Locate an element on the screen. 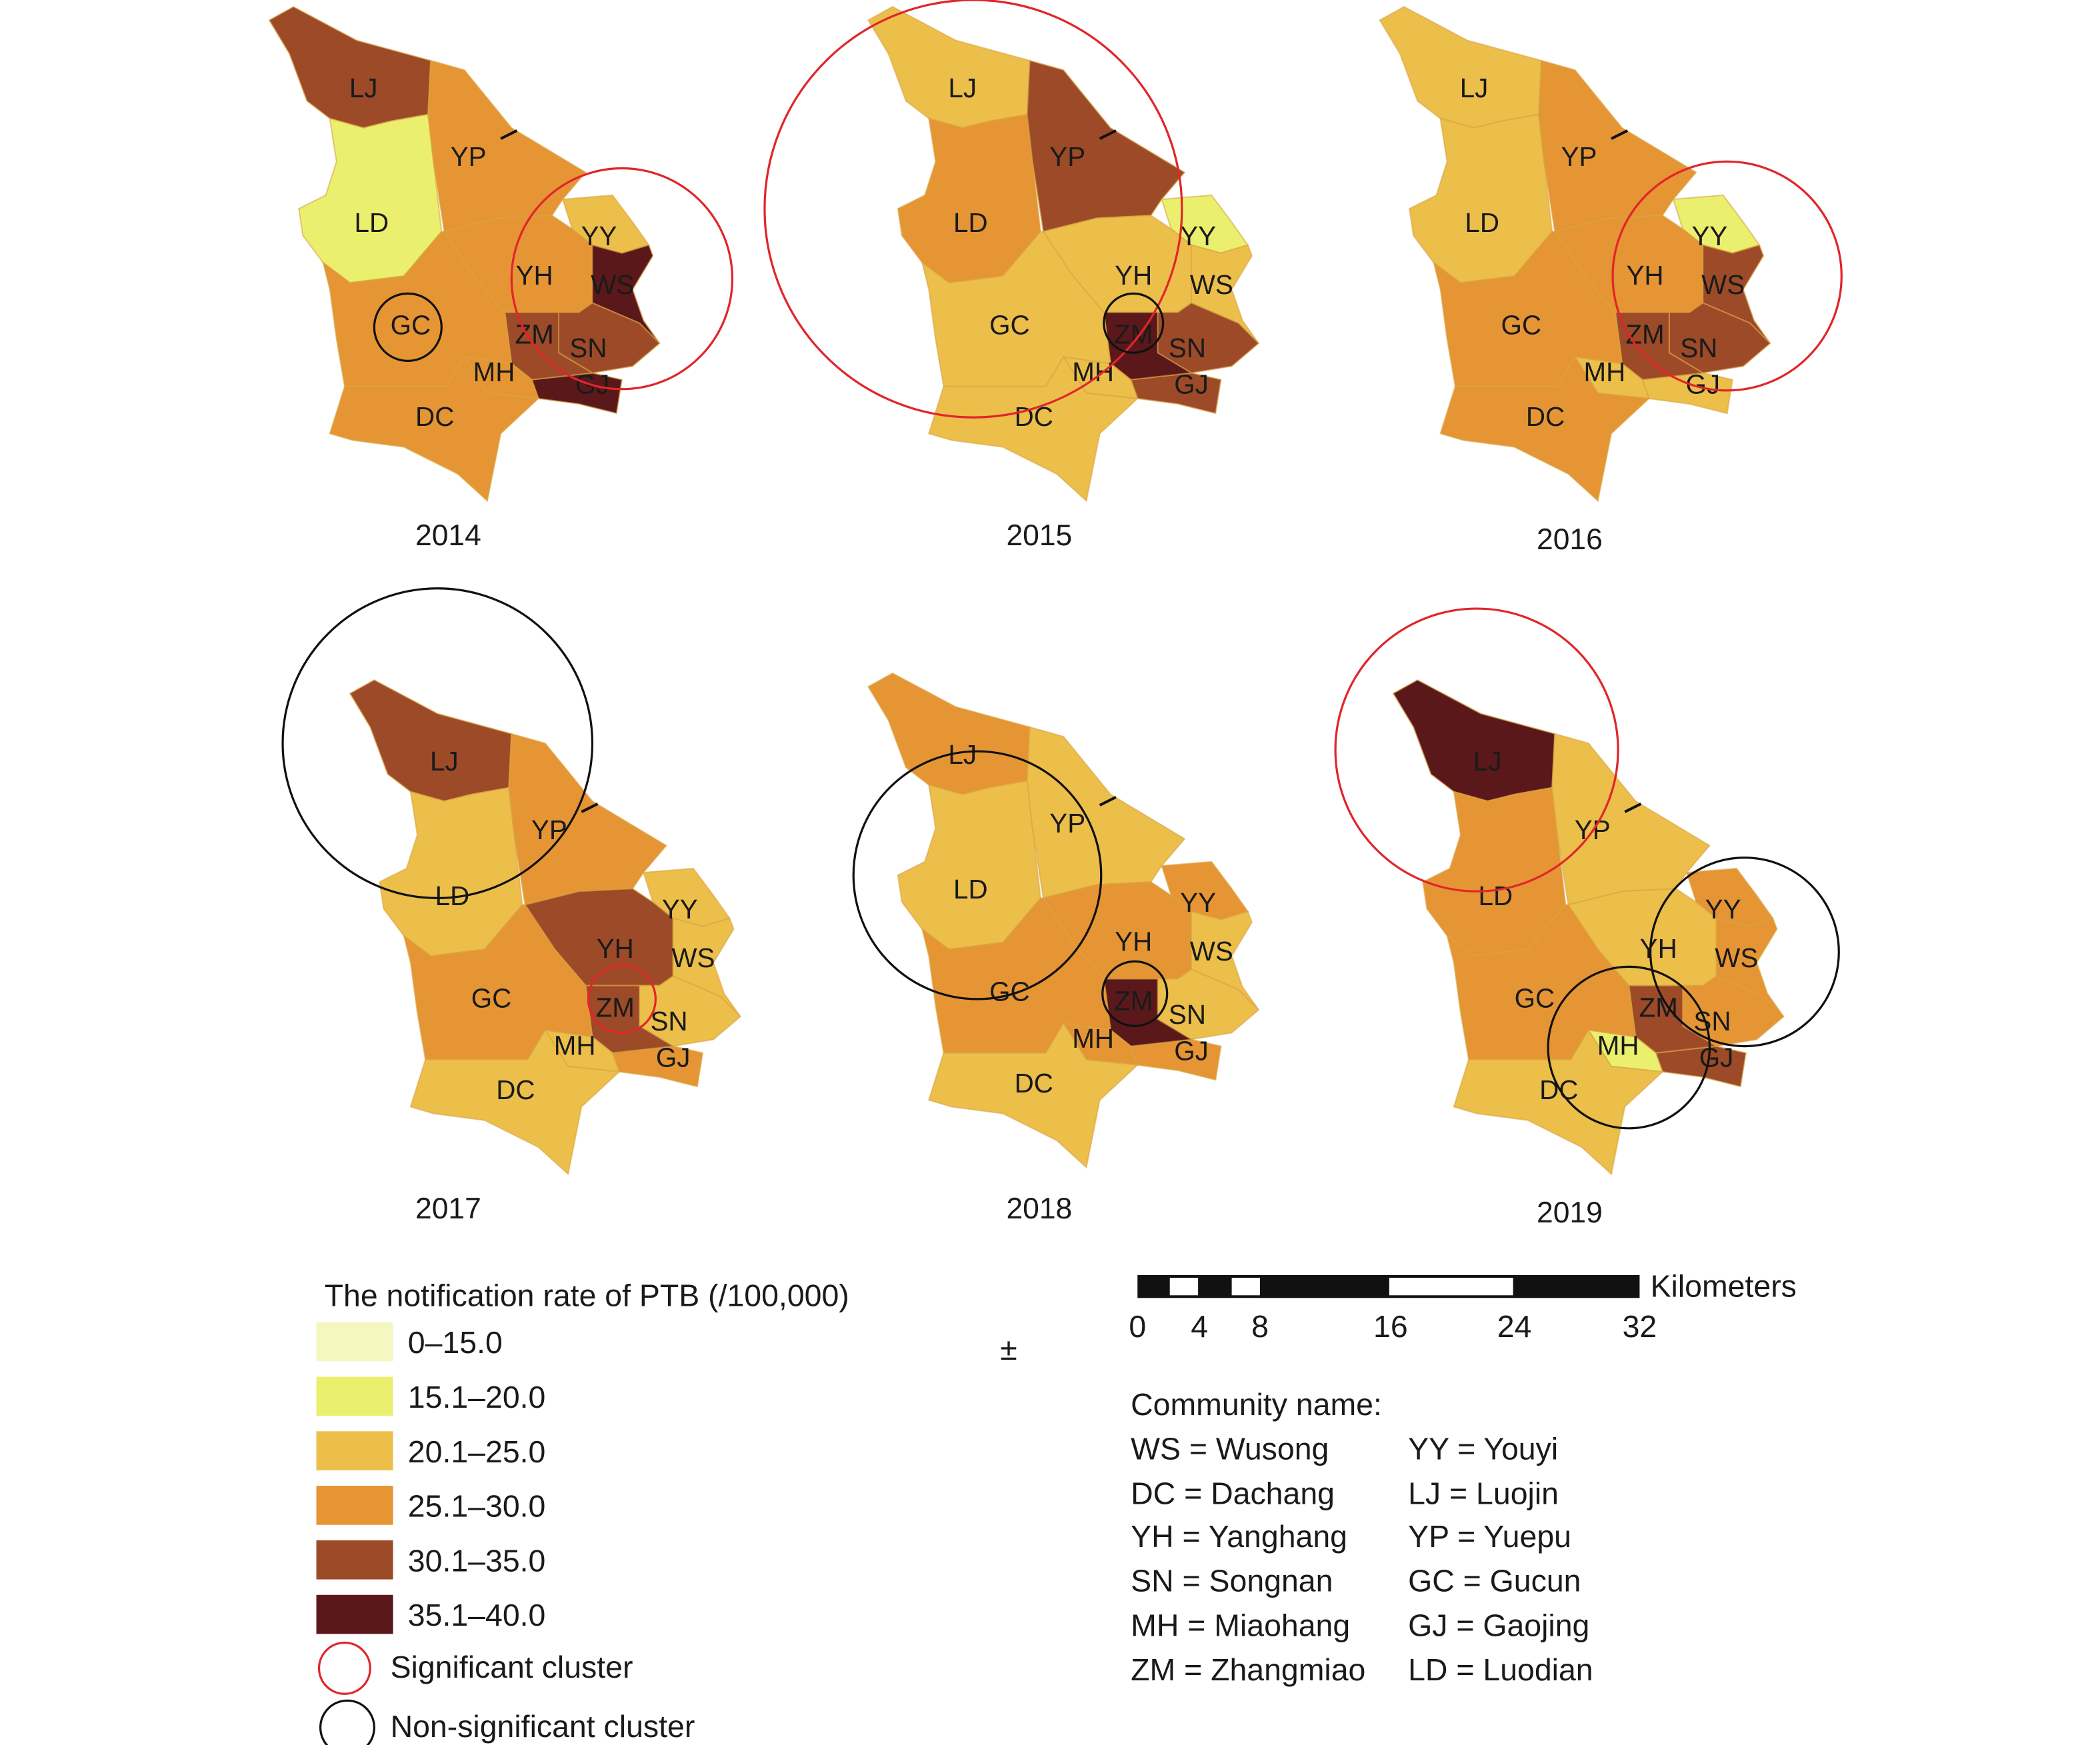 The height and width of the screenshot is (1745, 2100). scale-tick: 4 is located at coordinates (1199, 1326).